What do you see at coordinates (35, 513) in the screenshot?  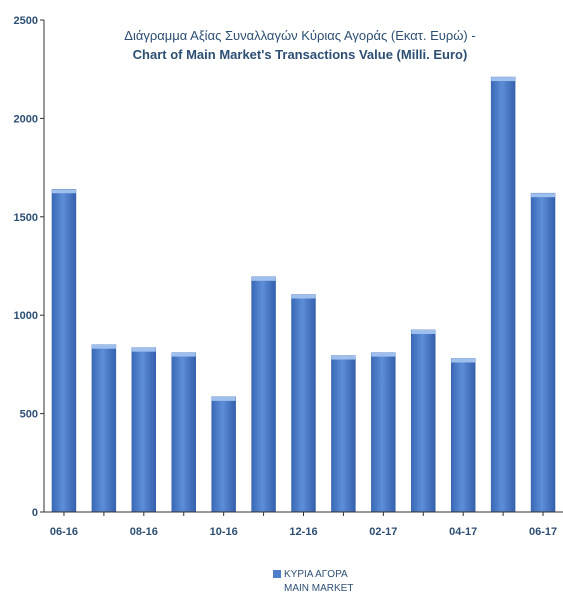 I see `y-tick-label: 0` at bounding box center [35, 513].